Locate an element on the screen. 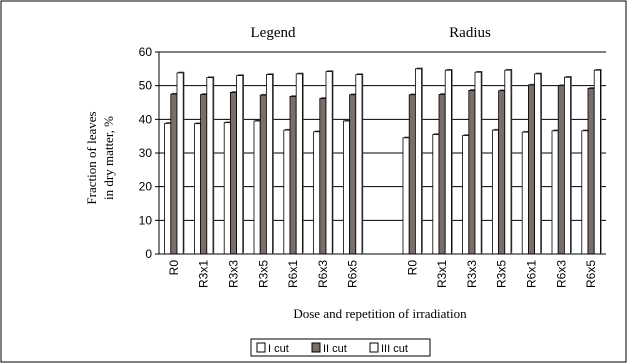 The image size is (627, 363). bar-radius-r6x5-iii-cut is located at coordinates (597, 162).